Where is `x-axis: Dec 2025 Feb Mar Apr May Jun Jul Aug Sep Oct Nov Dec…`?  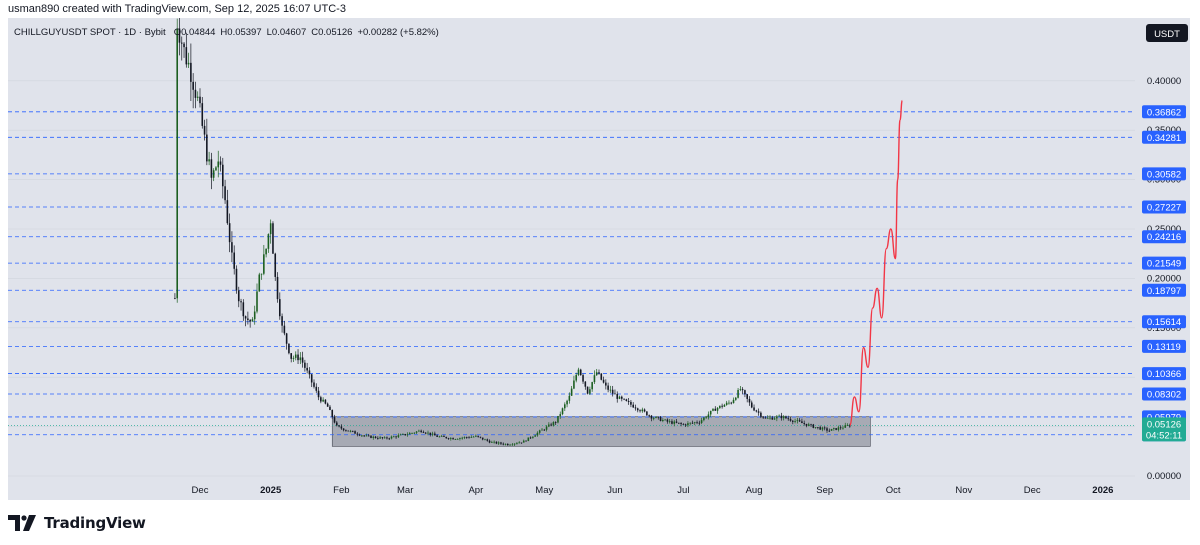 x-axis: Dec 2025 Feb Mar Apr May Jun Jul Aug Sep Oct Nov Dec… is located at coordinates (653, 490).